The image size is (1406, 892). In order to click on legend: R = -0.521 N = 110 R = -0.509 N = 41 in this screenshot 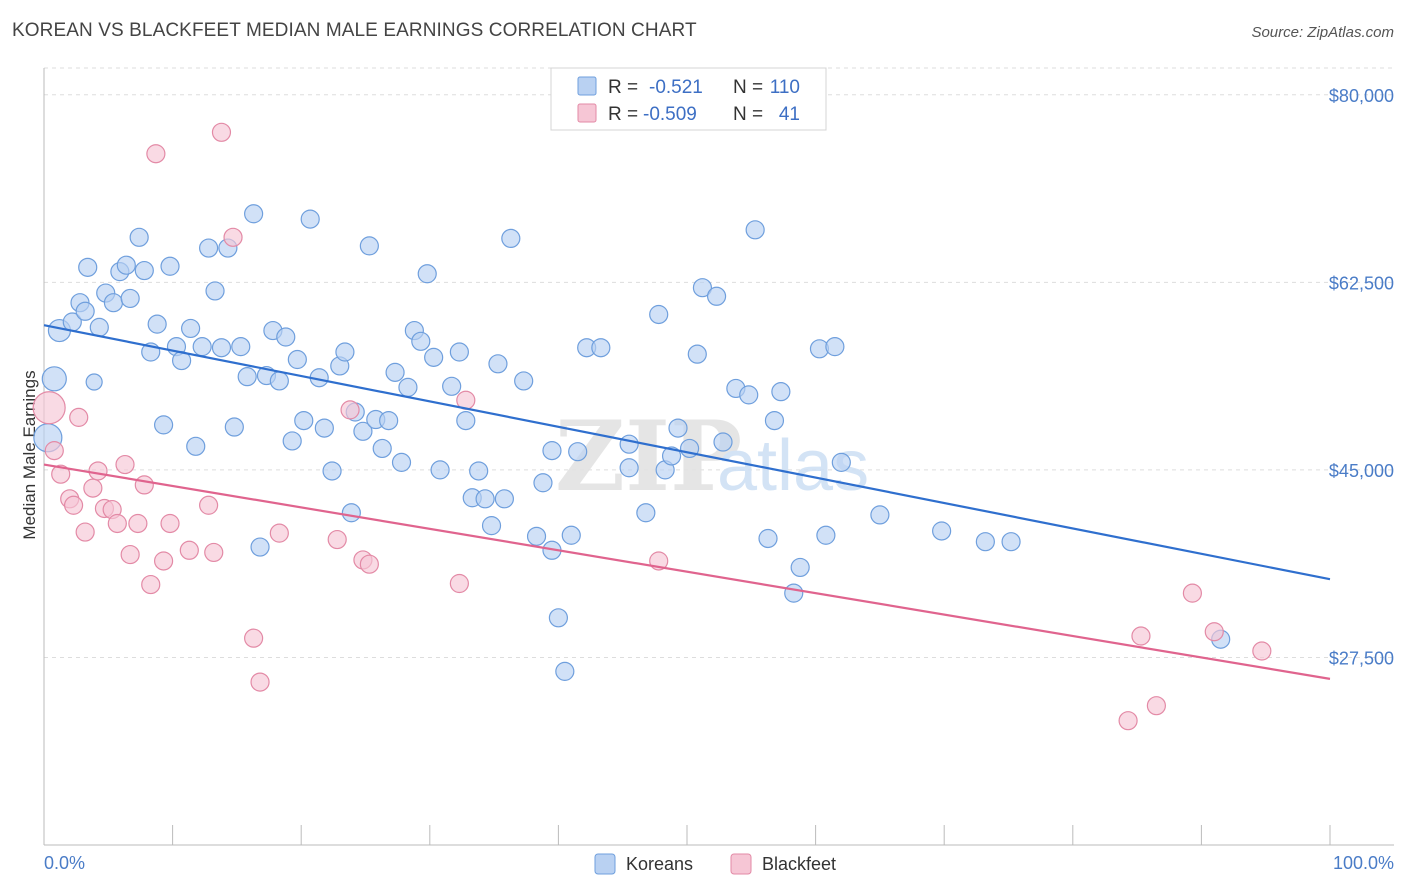, I will do `click(688, 99)`.